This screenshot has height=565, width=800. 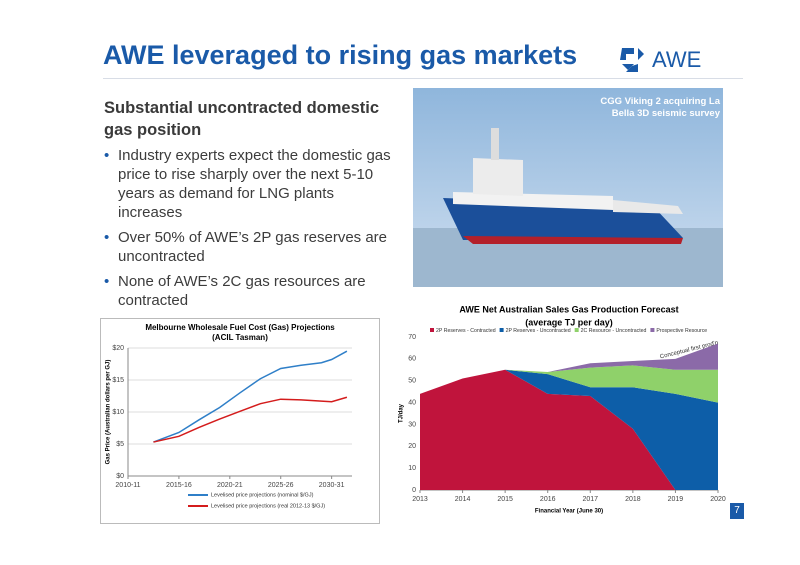 What do you see at coordinates (127, 485) in the screenshot?
I see `x-tick-label: 2010-11` at bounding box center [127, 485].